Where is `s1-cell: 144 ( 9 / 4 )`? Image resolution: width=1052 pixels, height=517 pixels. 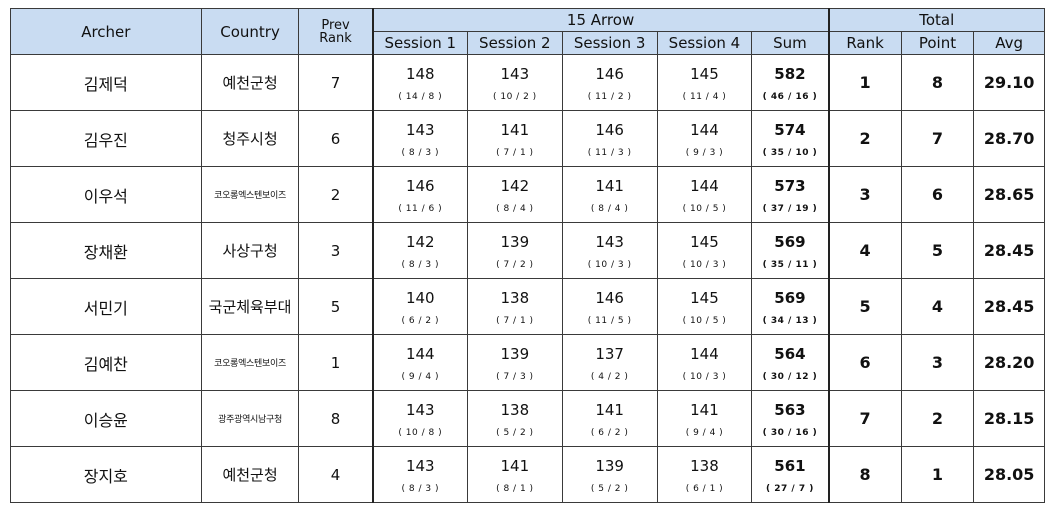 s1-cell: 144 ( 9 / 4 ) is located at coordinates (419, 362).